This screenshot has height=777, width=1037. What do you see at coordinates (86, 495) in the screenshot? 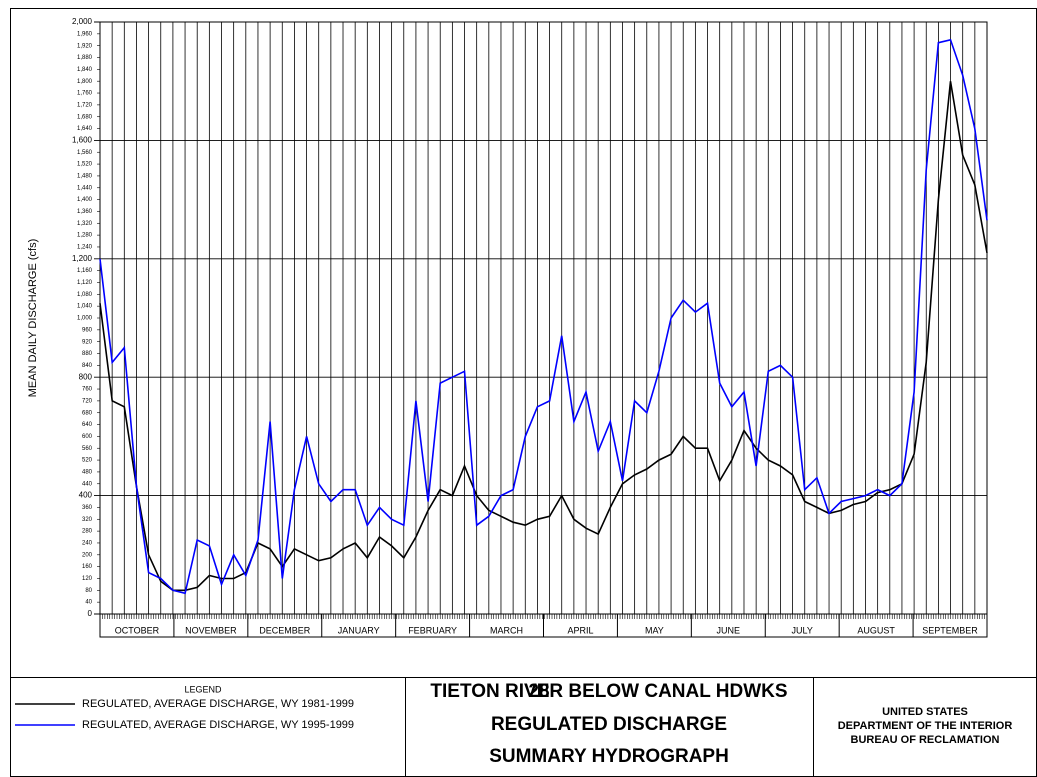
I see `y-tick-label: 400` at bounding box center [86, 495].